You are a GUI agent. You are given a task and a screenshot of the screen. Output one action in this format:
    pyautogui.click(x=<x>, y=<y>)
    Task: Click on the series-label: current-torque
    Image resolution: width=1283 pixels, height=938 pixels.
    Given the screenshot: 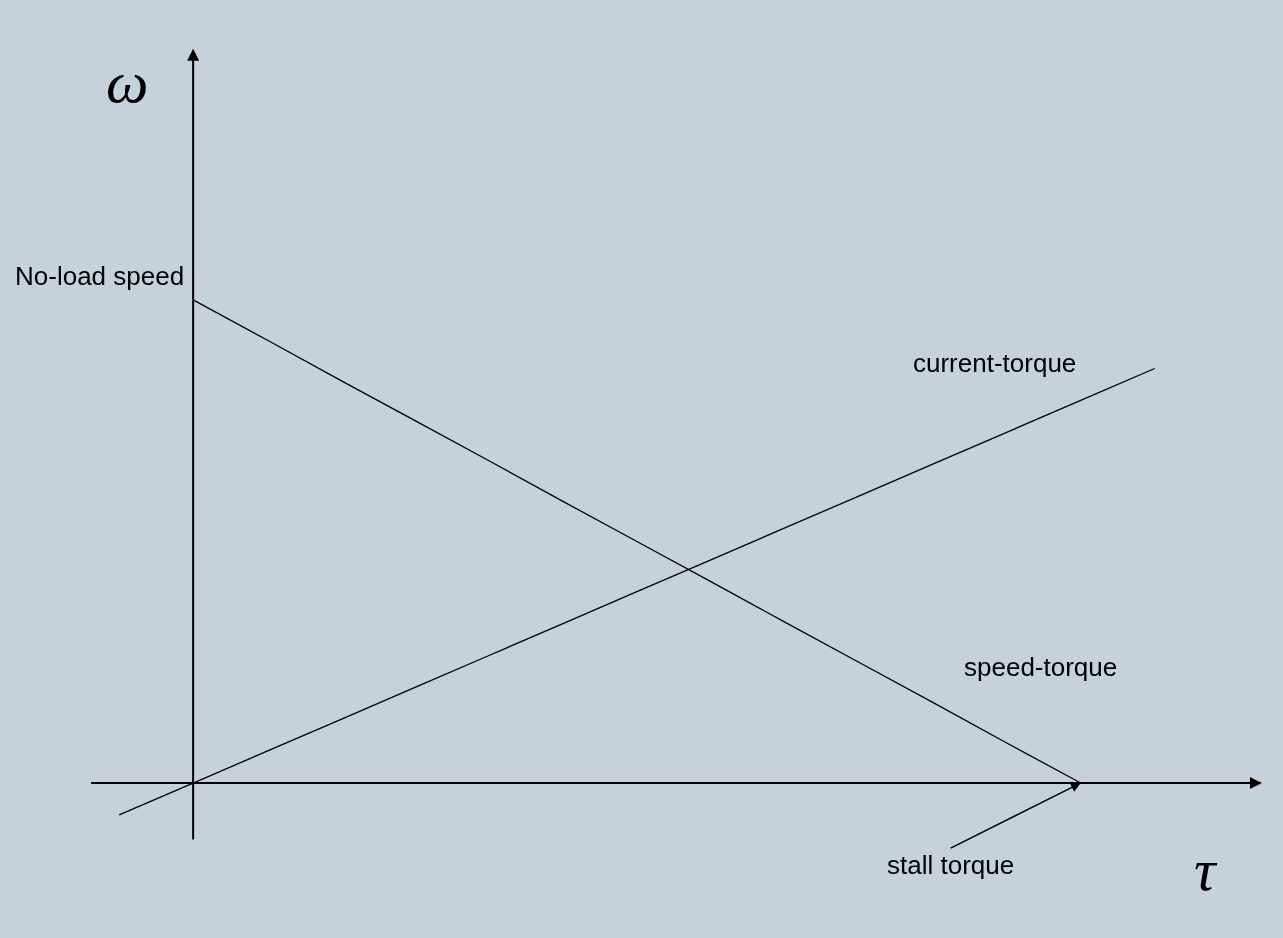 What is the action you would take?
    pyautogui.click(x=995, y=363)
    